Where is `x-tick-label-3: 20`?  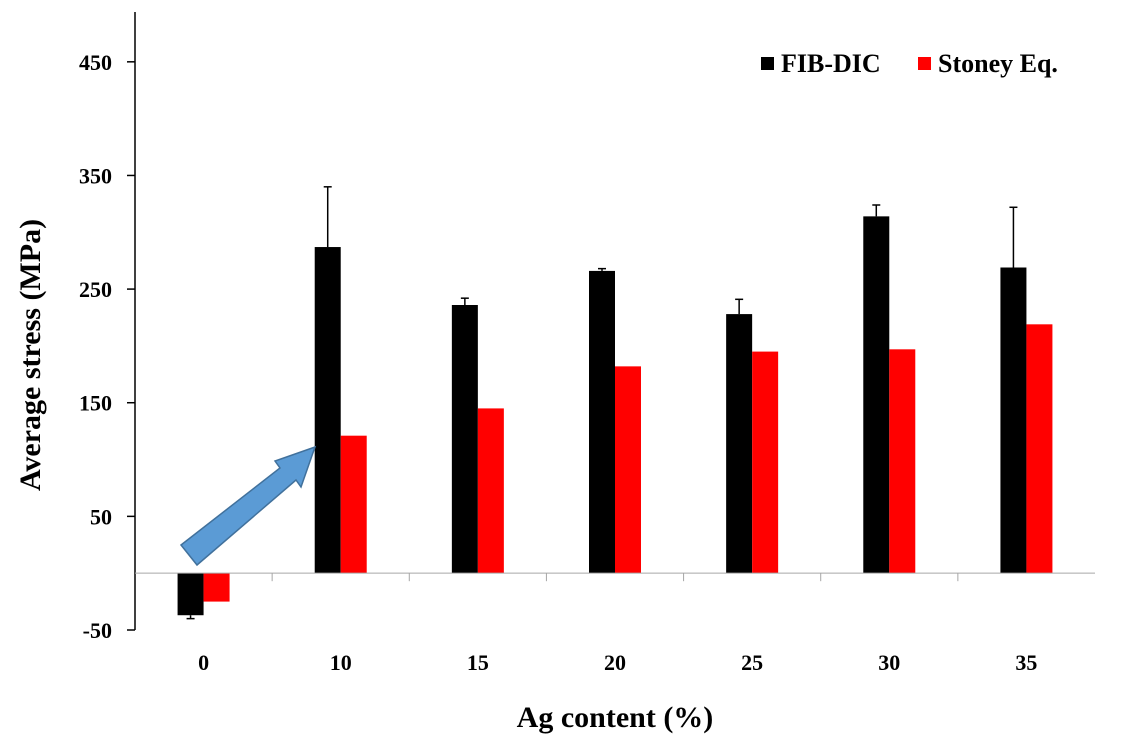 x-tick-label-3: 20 is located at coordinates (615, 662).